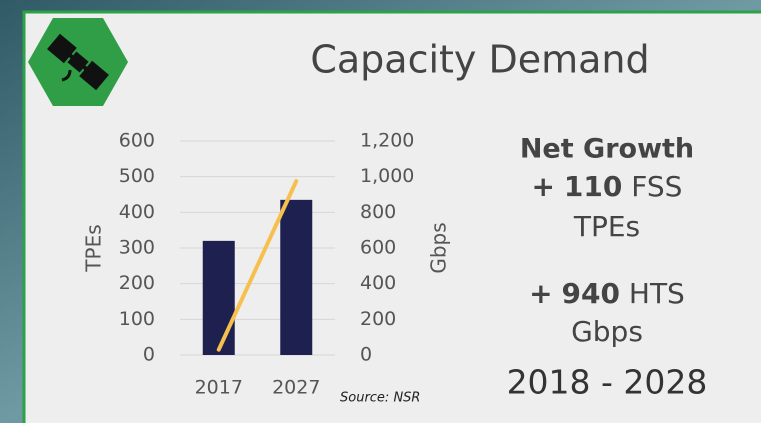 This screenshot has height=427, width=761. Describe the element at coordinates (137, 141) in the screenshot. I see `y-tick-label: 600` at that location.